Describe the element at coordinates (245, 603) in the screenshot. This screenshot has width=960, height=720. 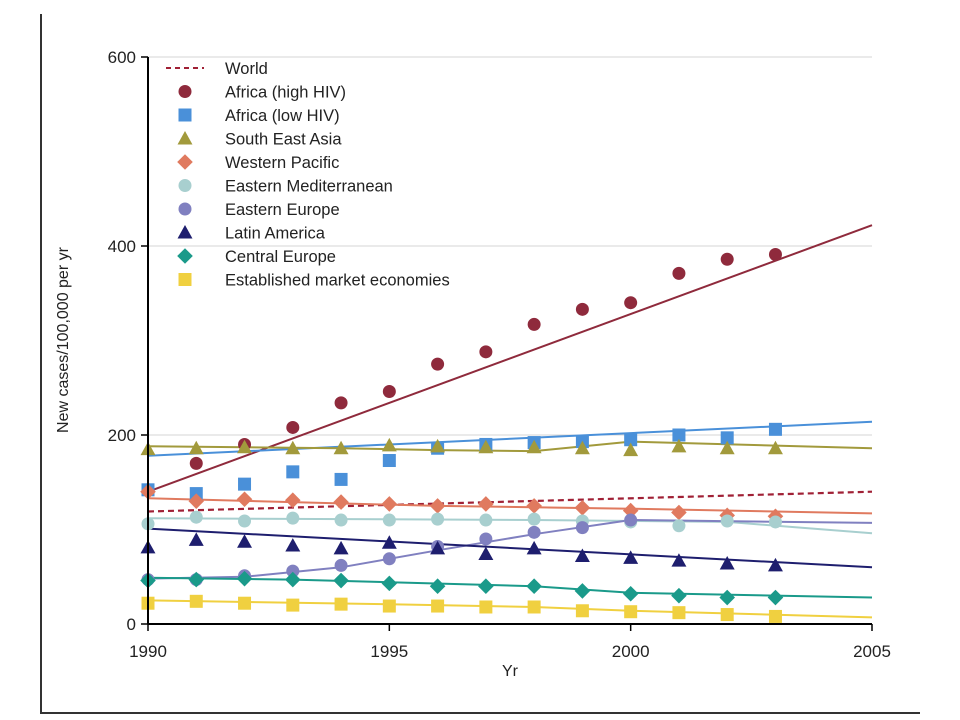
I see `point-established-market-economies-1992` at that location.